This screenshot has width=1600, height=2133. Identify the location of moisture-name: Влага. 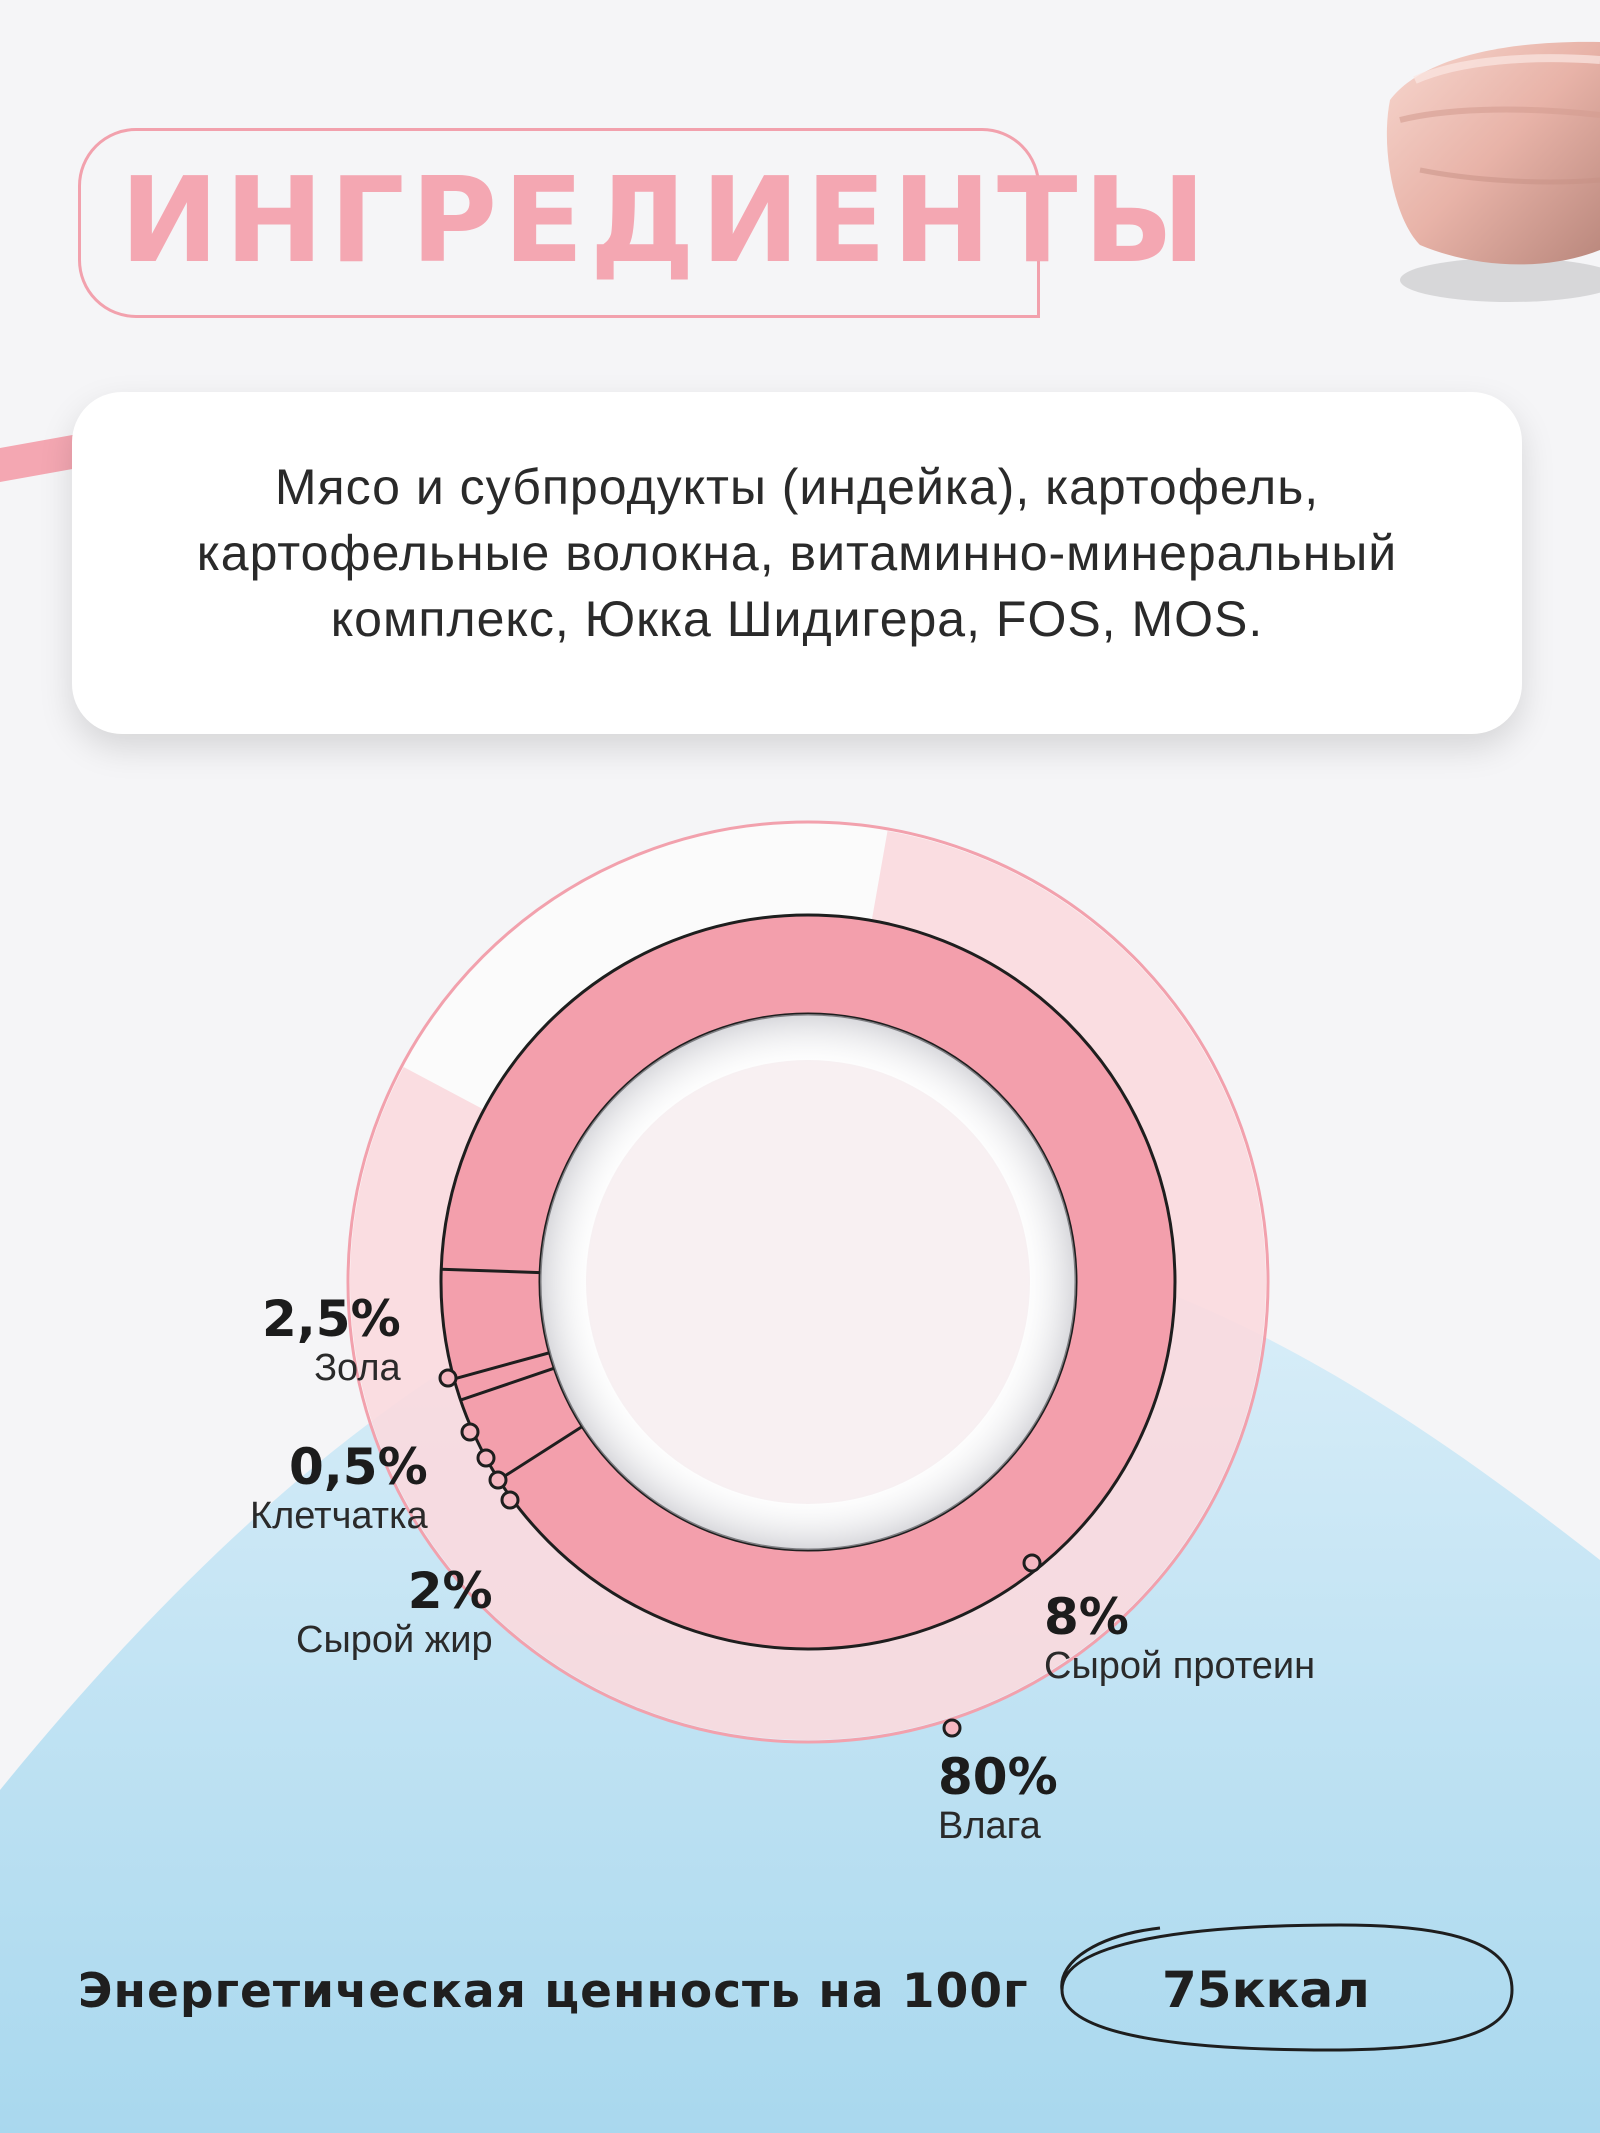
(989, 1826).